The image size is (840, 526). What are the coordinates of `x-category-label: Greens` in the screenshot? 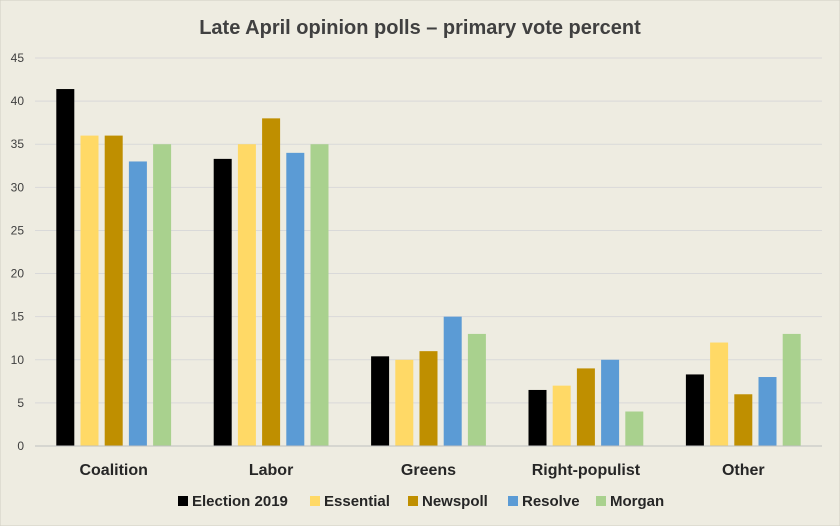 It's located at (428, 470).